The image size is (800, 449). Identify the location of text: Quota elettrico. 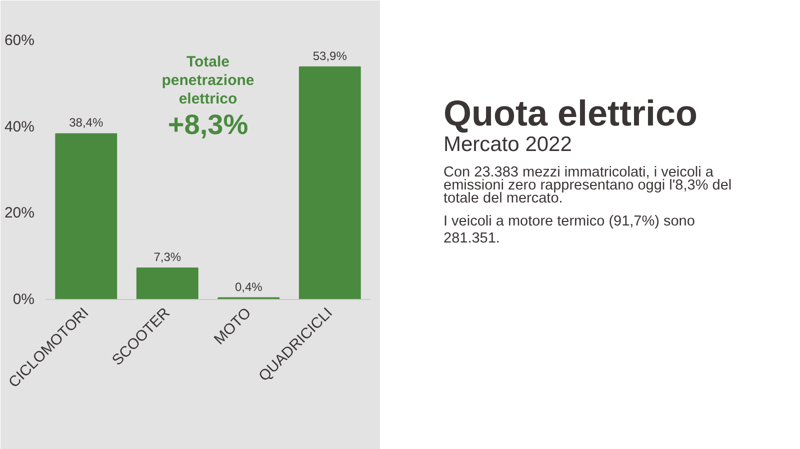
(571, 113).